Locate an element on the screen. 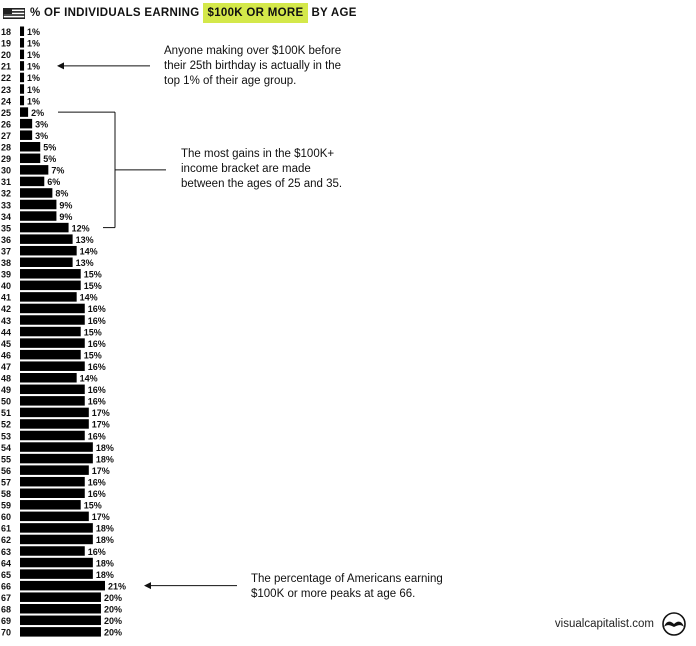 The height and width of the screenshot is (646, 696). bar-value-label: 21% is located at coordinates (117, 586).